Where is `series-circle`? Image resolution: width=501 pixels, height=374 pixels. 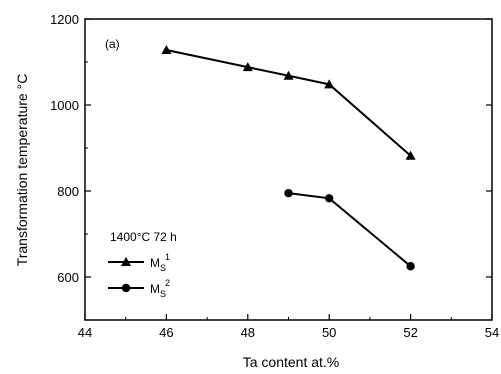 series-circle is located at coordinates (349, 229).